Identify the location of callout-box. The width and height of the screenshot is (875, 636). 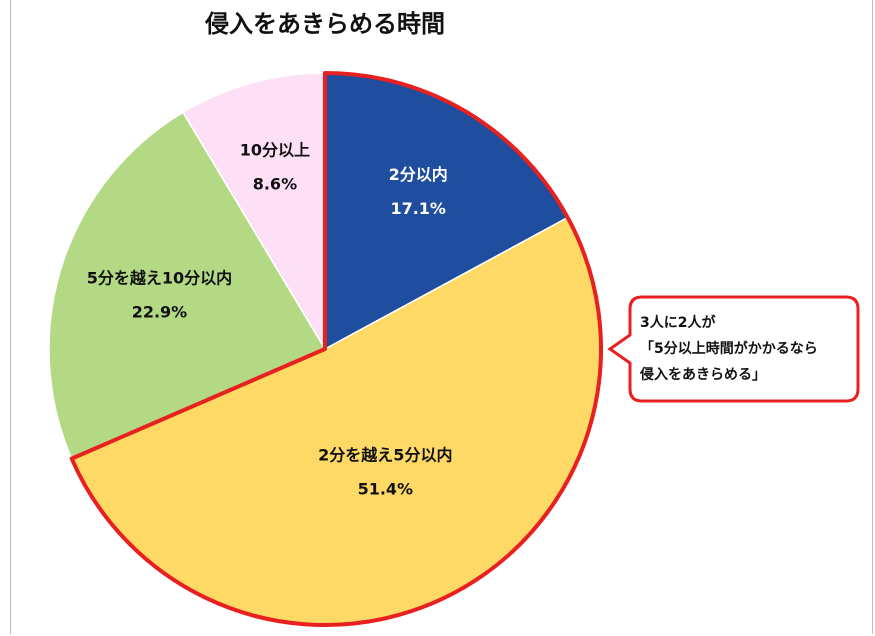
(733, 349).